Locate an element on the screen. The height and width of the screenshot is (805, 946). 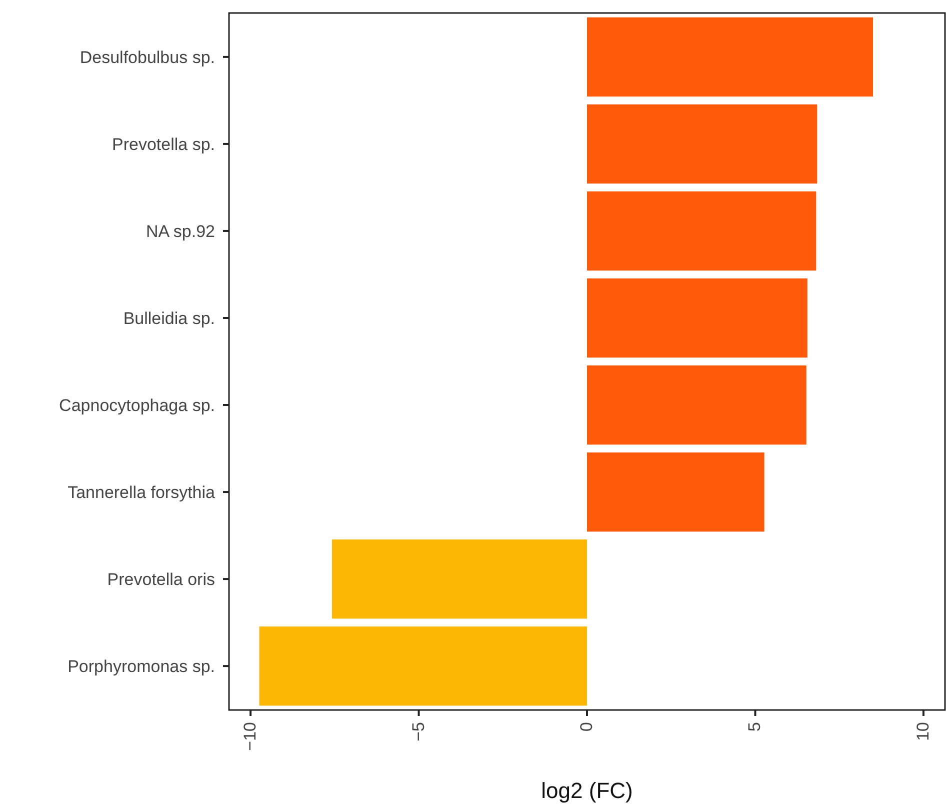
y-tick-label: Porphyromonas sp. is located at coordinates (141, 666).